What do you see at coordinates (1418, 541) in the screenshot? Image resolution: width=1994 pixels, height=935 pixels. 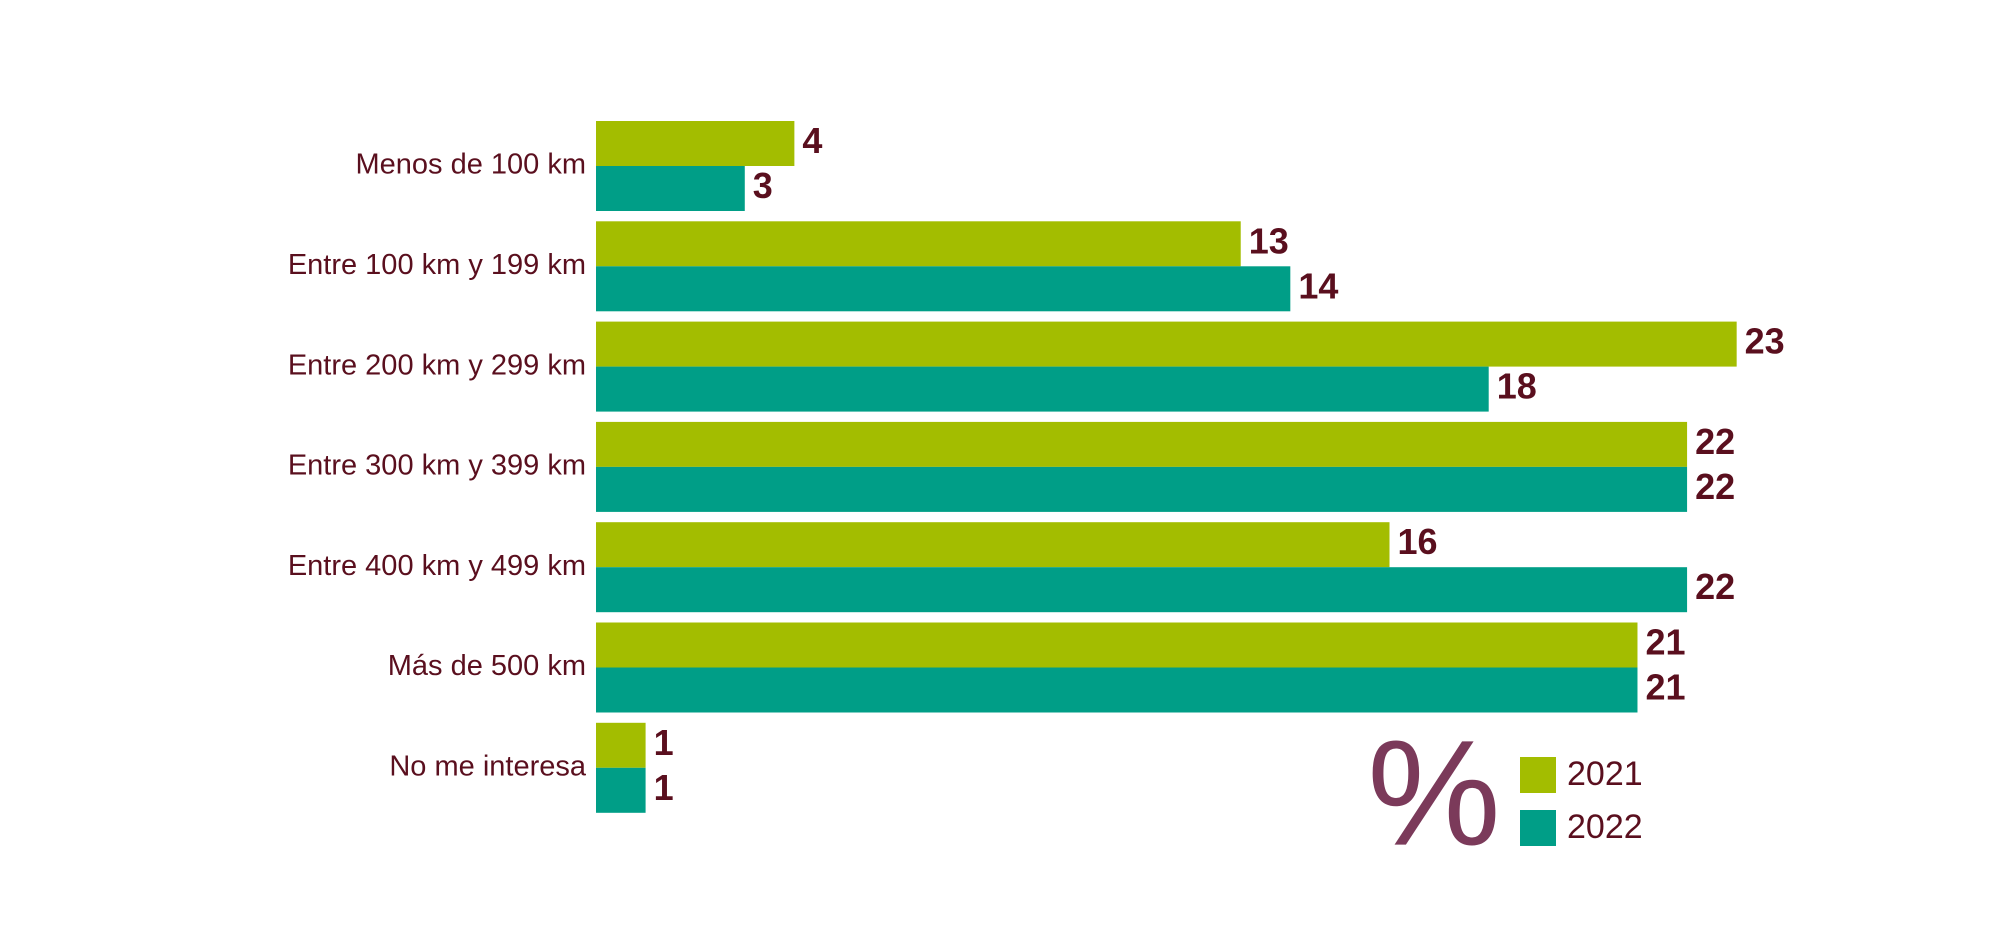 I see `value-label: 16` at bounding box center [1418, 541].